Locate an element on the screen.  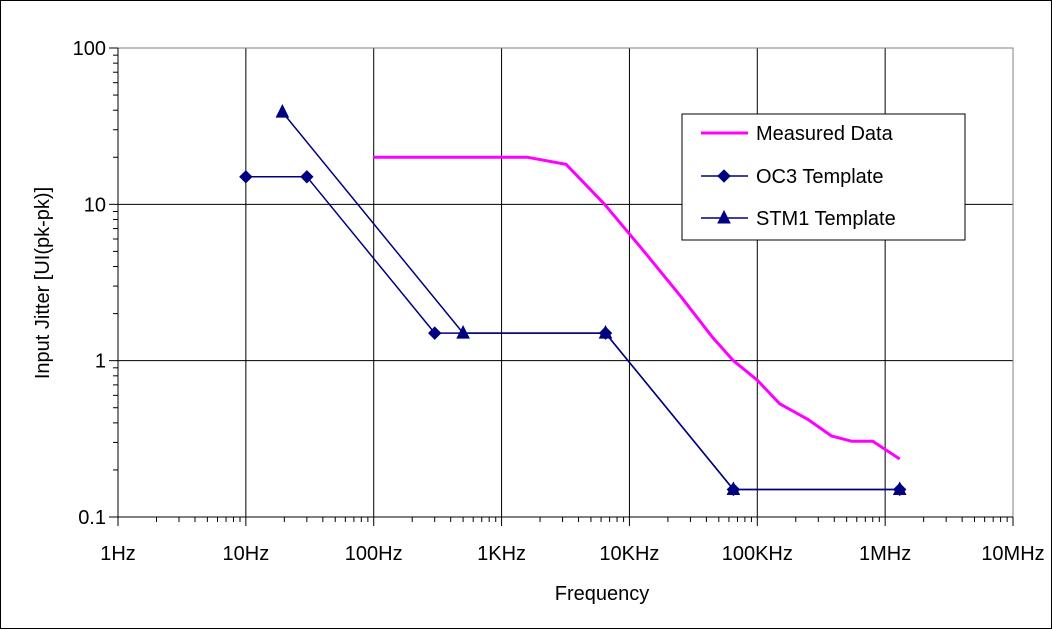
x-tick-label: 1KHz is located at coordinates (501, 554).